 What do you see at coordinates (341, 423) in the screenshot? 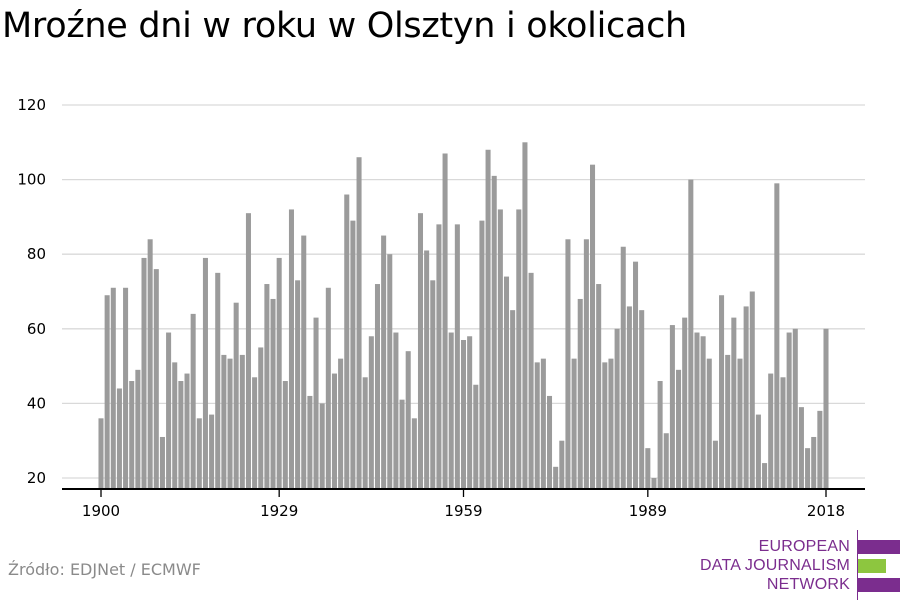
I see `bar-1939` at bounding box center [341, 423].